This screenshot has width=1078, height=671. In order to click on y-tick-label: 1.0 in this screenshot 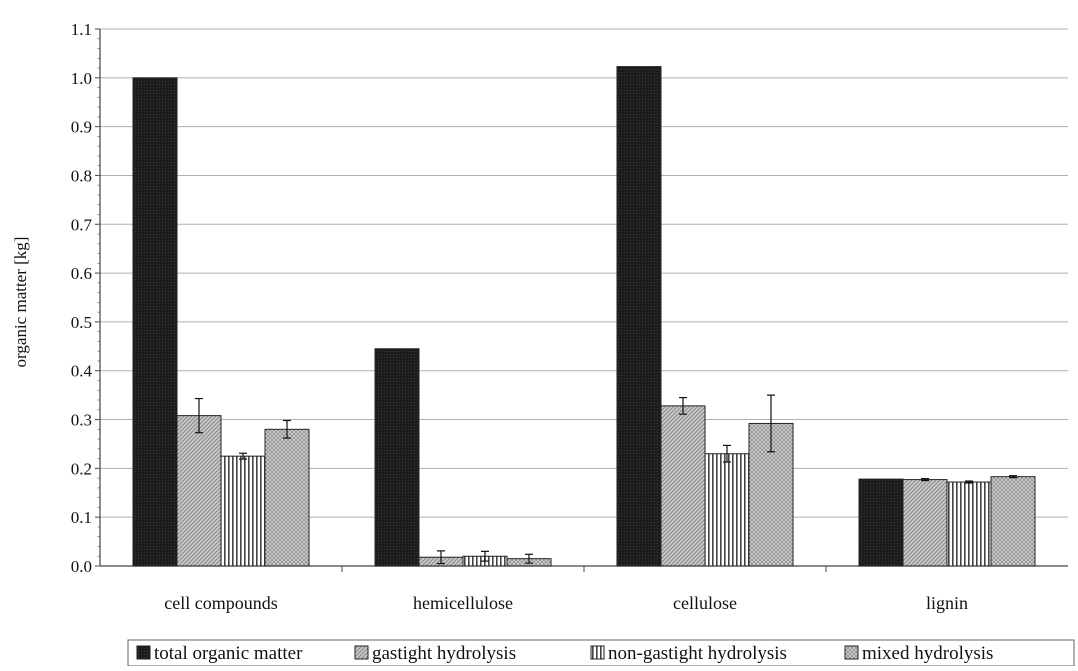, I will do `click(81, 78)`.